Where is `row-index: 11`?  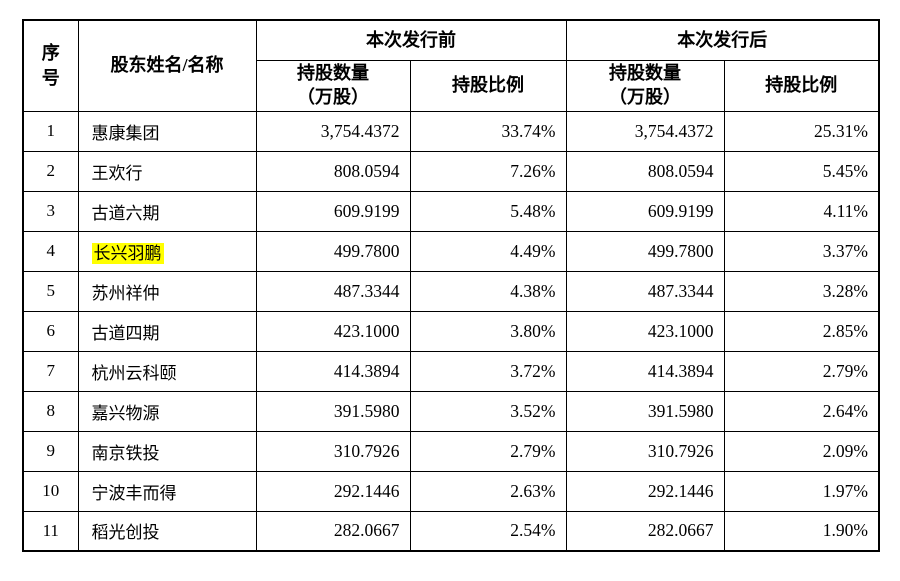
row-index: 11 is located at coordinates (50, 531).